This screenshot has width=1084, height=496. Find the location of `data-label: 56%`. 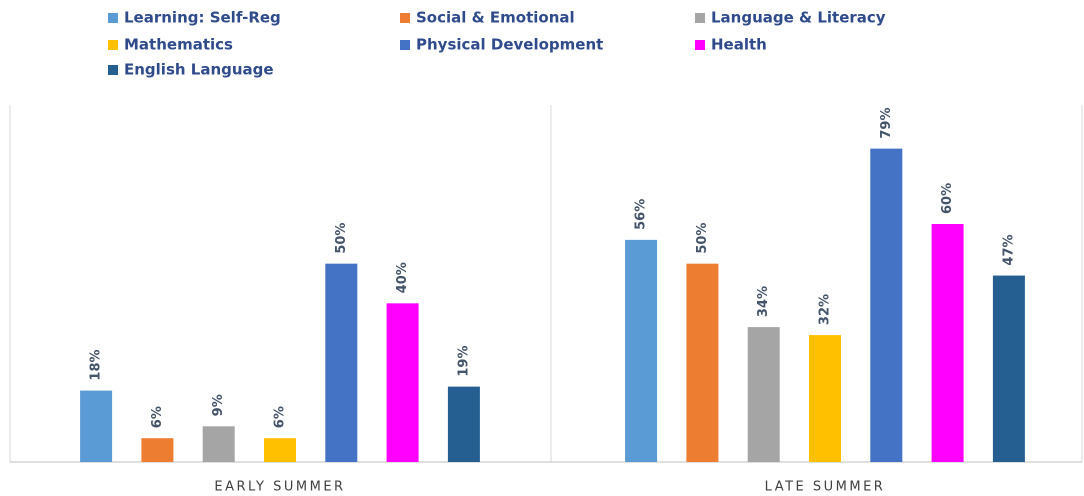

data-label: 56% is located at coordinates (641, 214).